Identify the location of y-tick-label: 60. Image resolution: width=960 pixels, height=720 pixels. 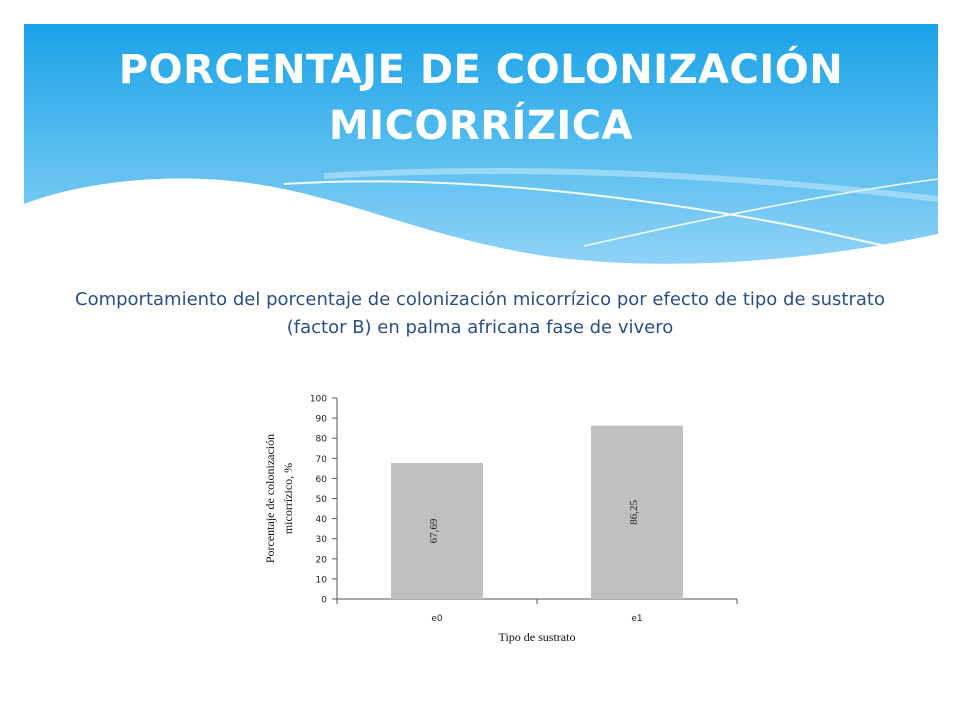
(322, 480).